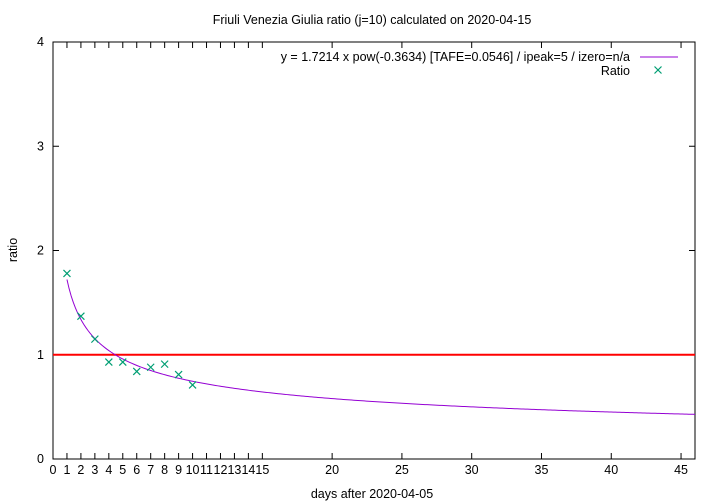  I want to click on x-tick-label: 10, so click(193, 470).